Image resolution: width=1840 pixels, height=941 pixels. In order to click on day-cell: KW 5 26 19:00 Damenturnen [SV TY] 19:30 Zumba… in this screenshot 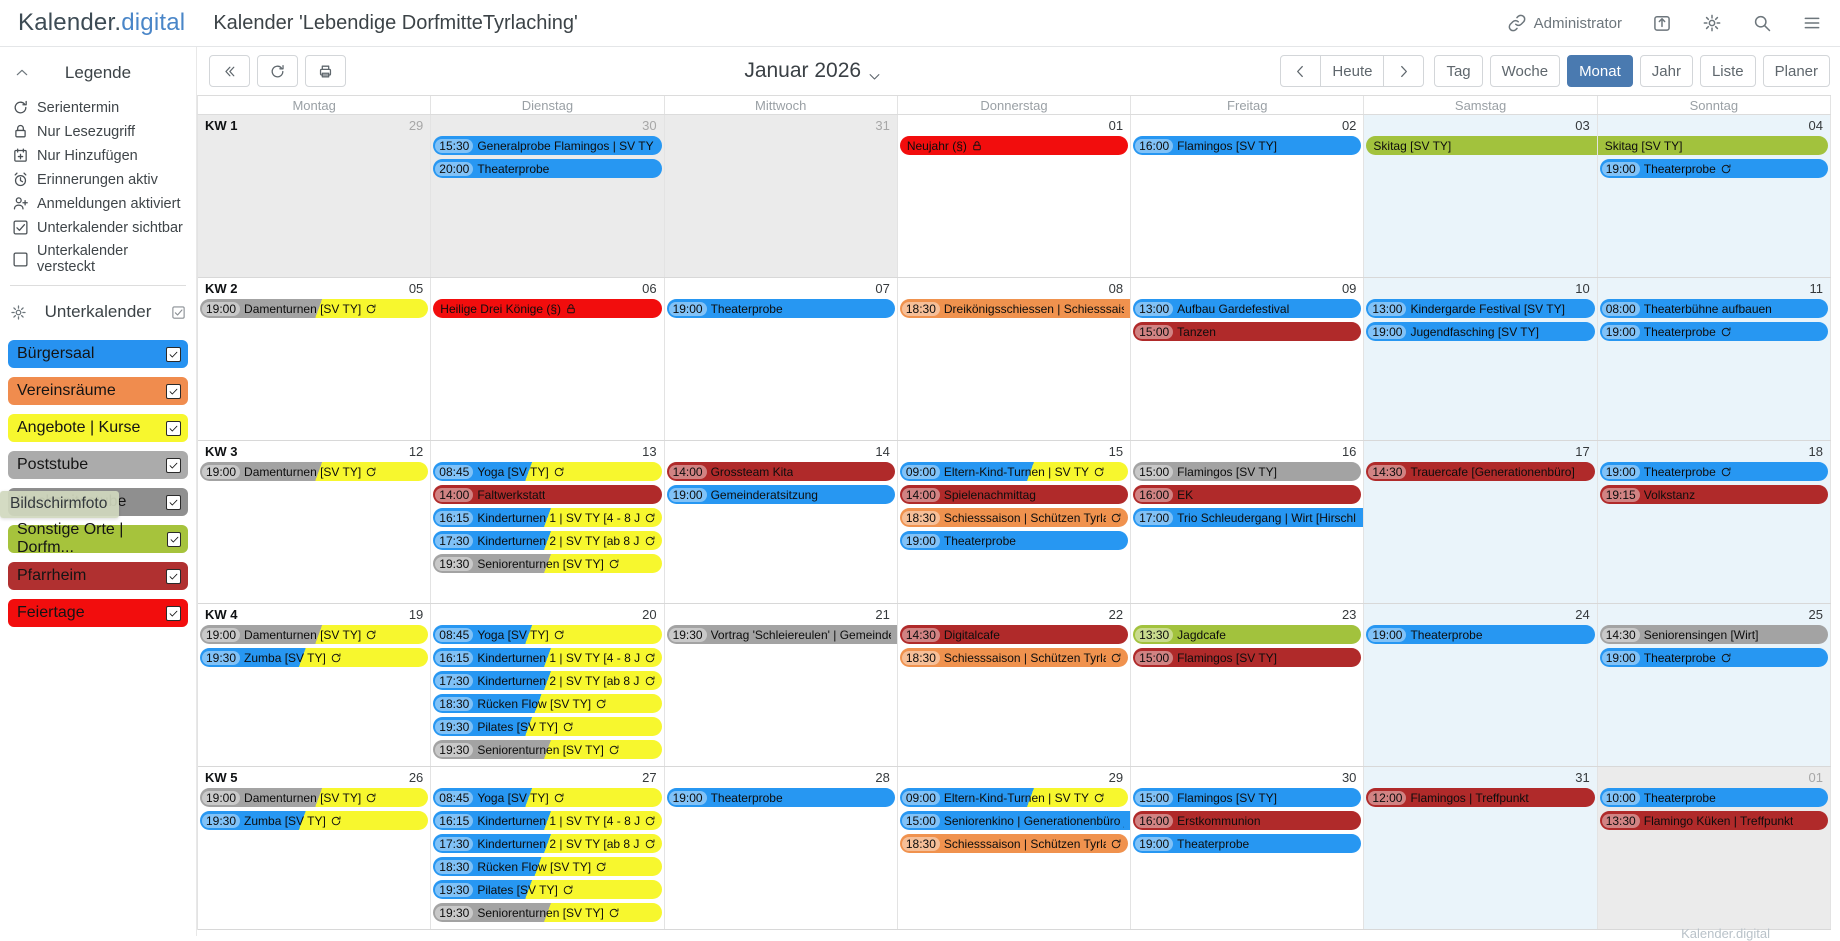, I will do `click(315, 848)`.